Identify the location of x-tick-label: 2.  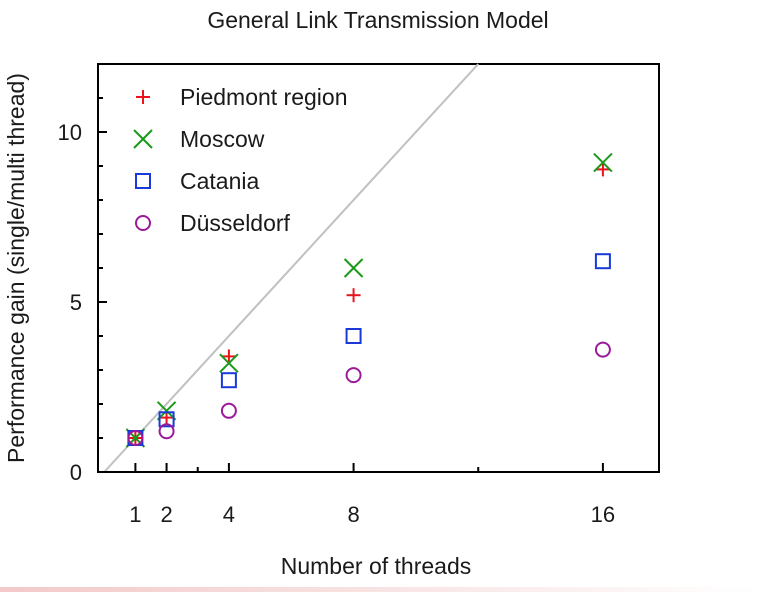
(166, 514).